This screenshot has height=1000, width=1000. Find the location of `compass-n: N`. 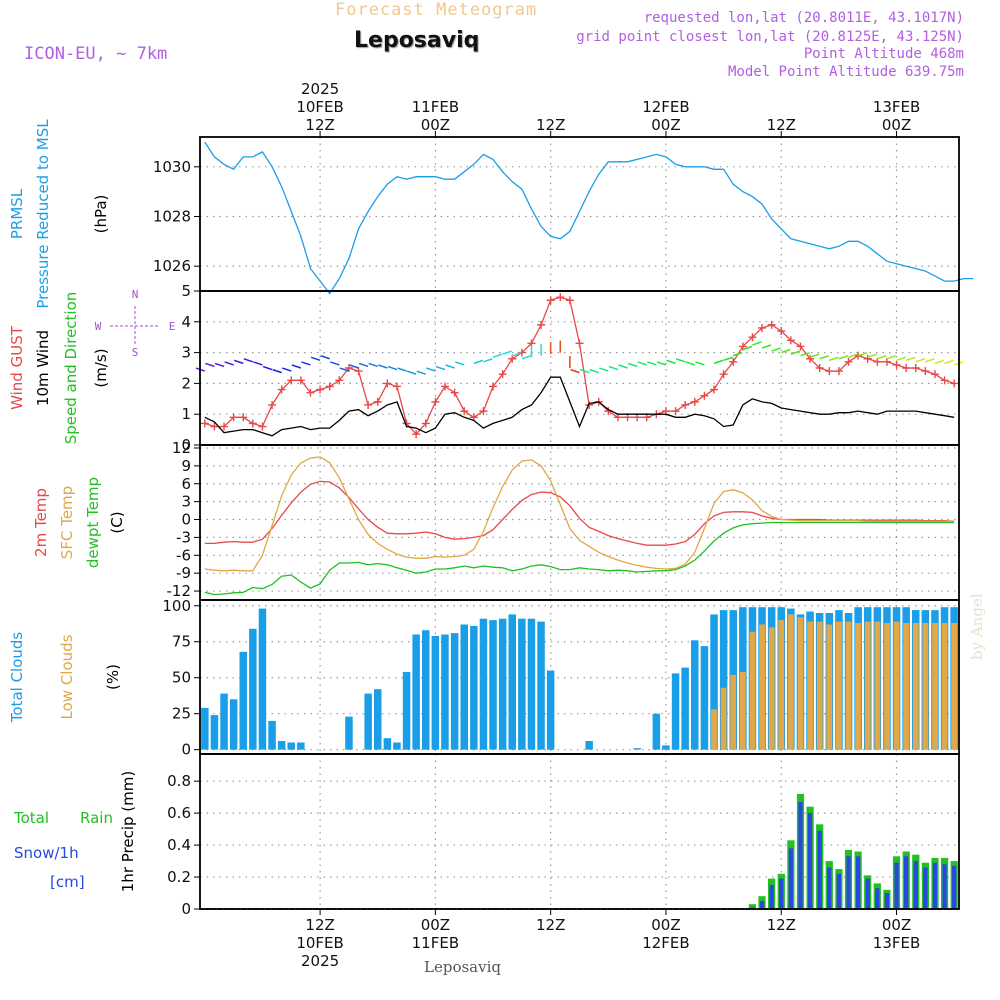

compass-n: N is located at coordinates (135, 294).